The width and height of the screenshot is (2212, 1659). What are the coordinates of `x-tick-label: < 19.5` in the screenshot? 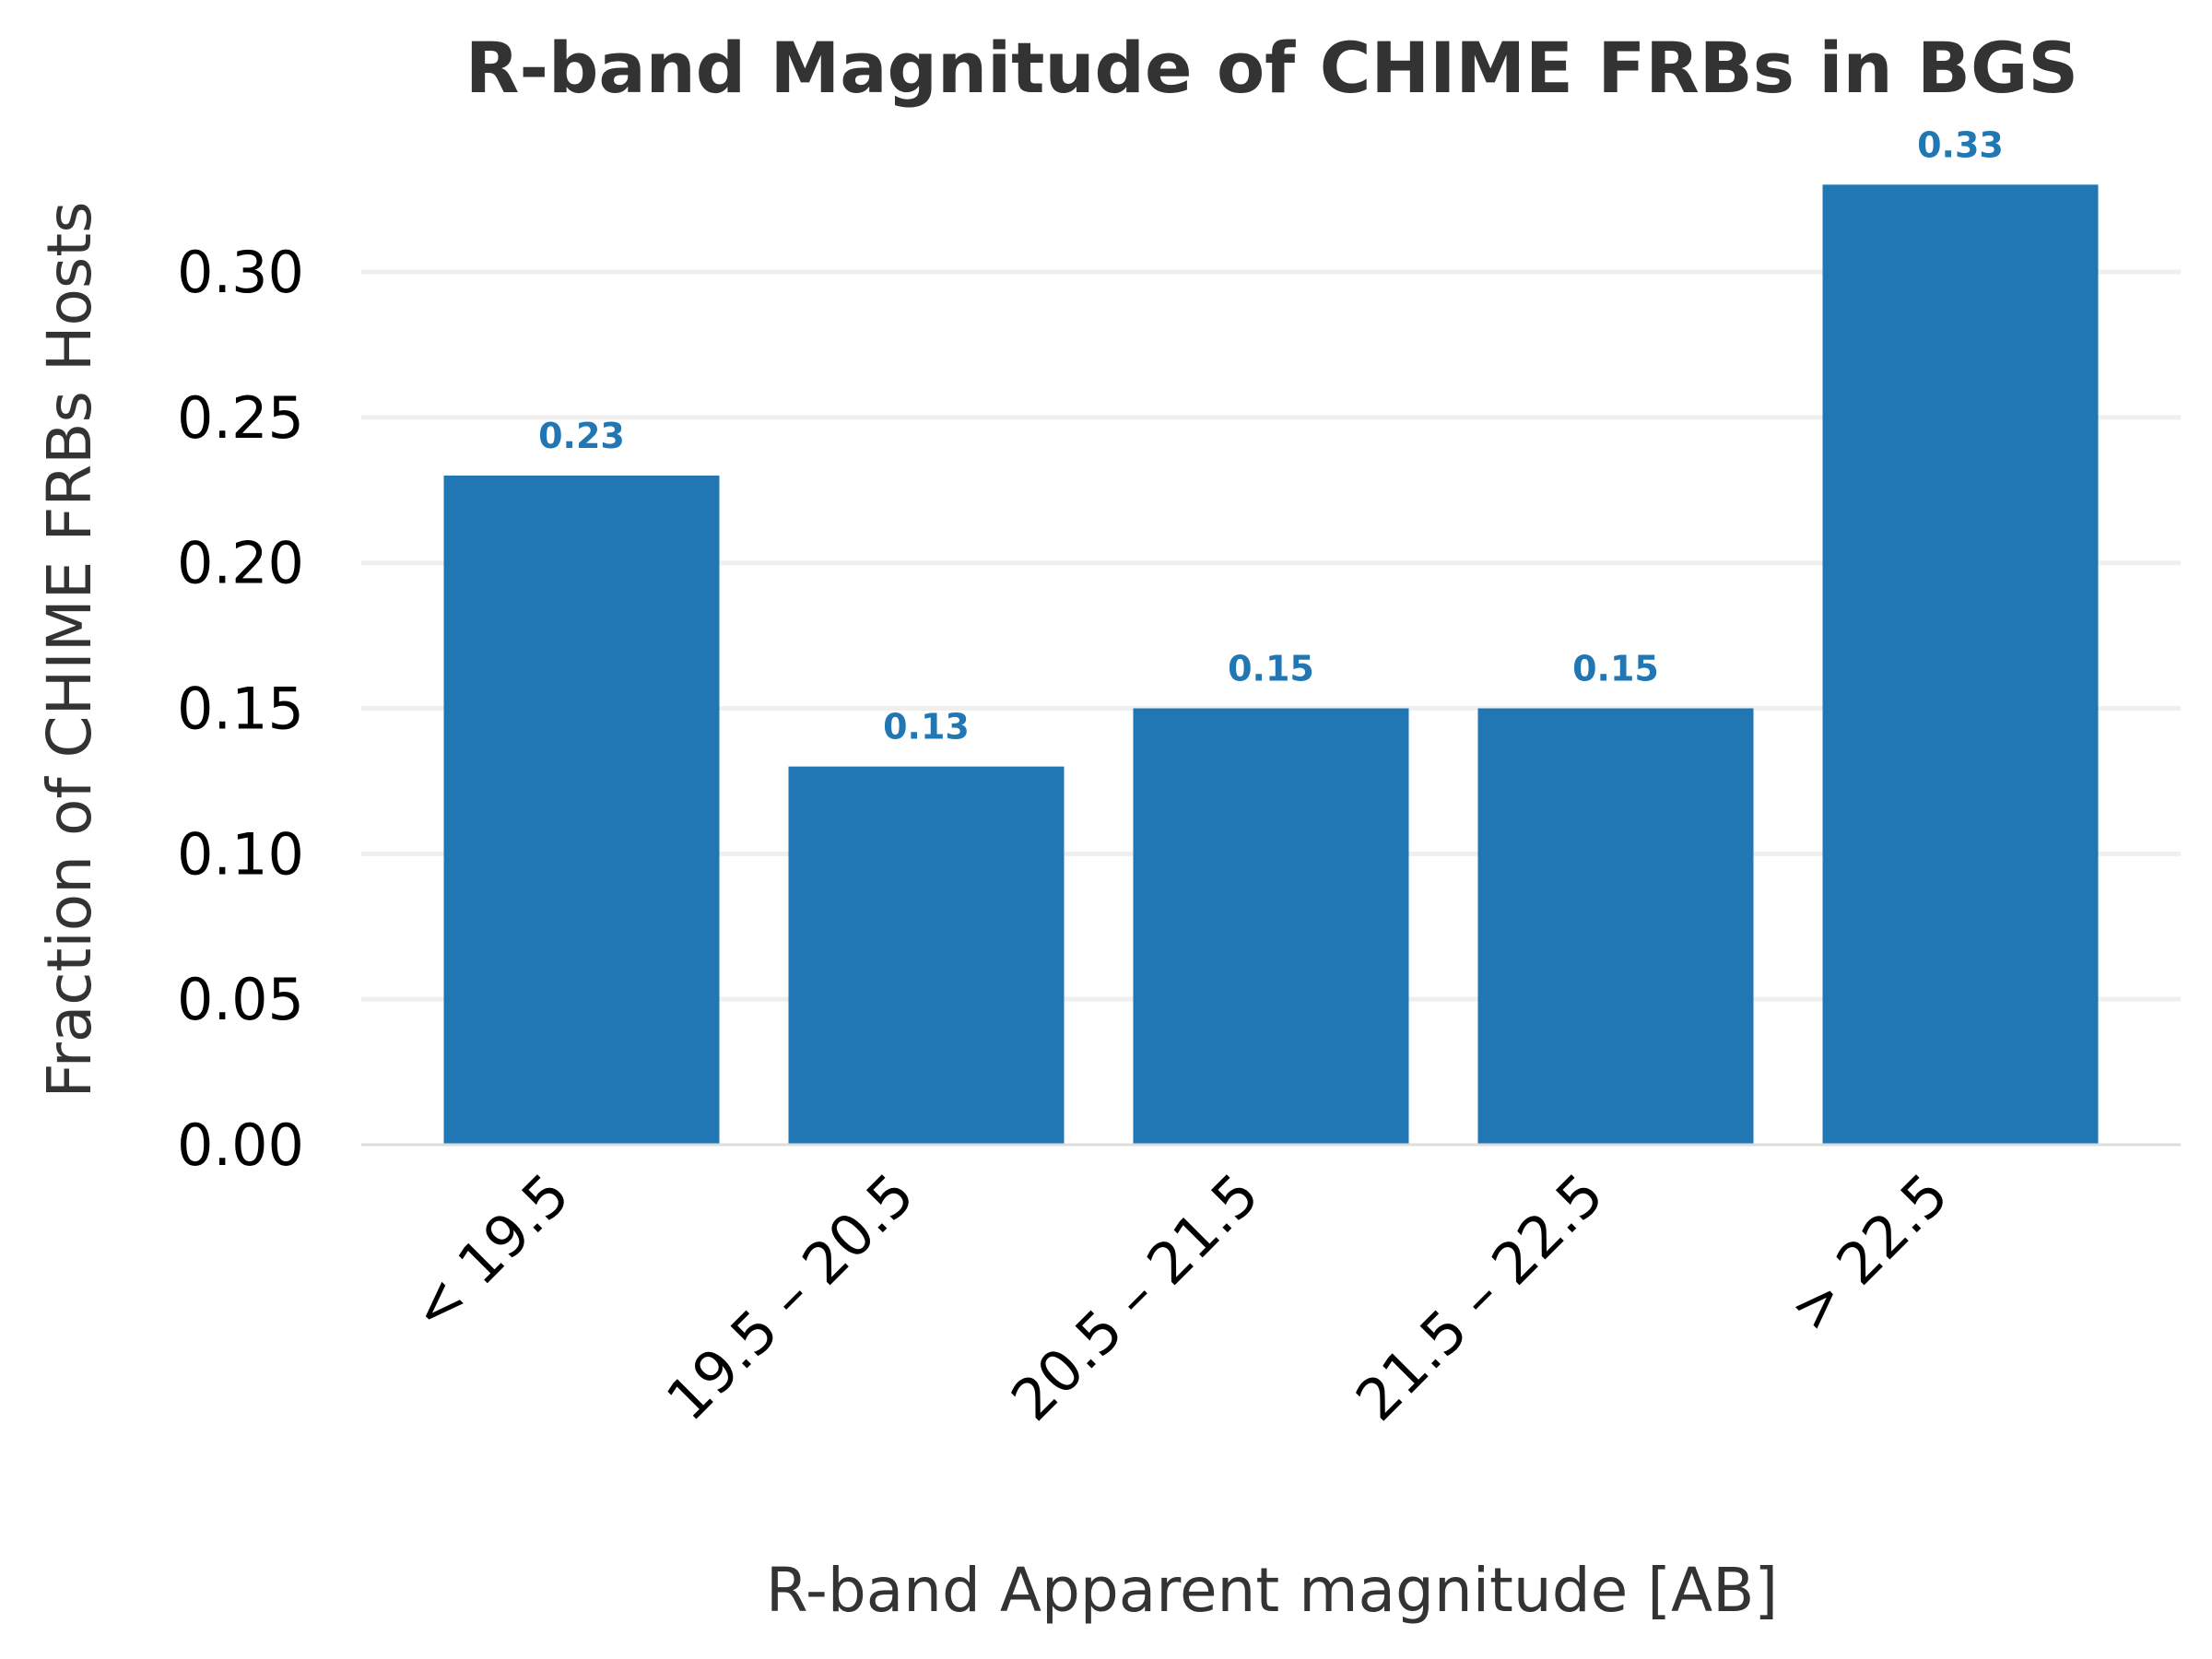 It's located at (490, 1252).